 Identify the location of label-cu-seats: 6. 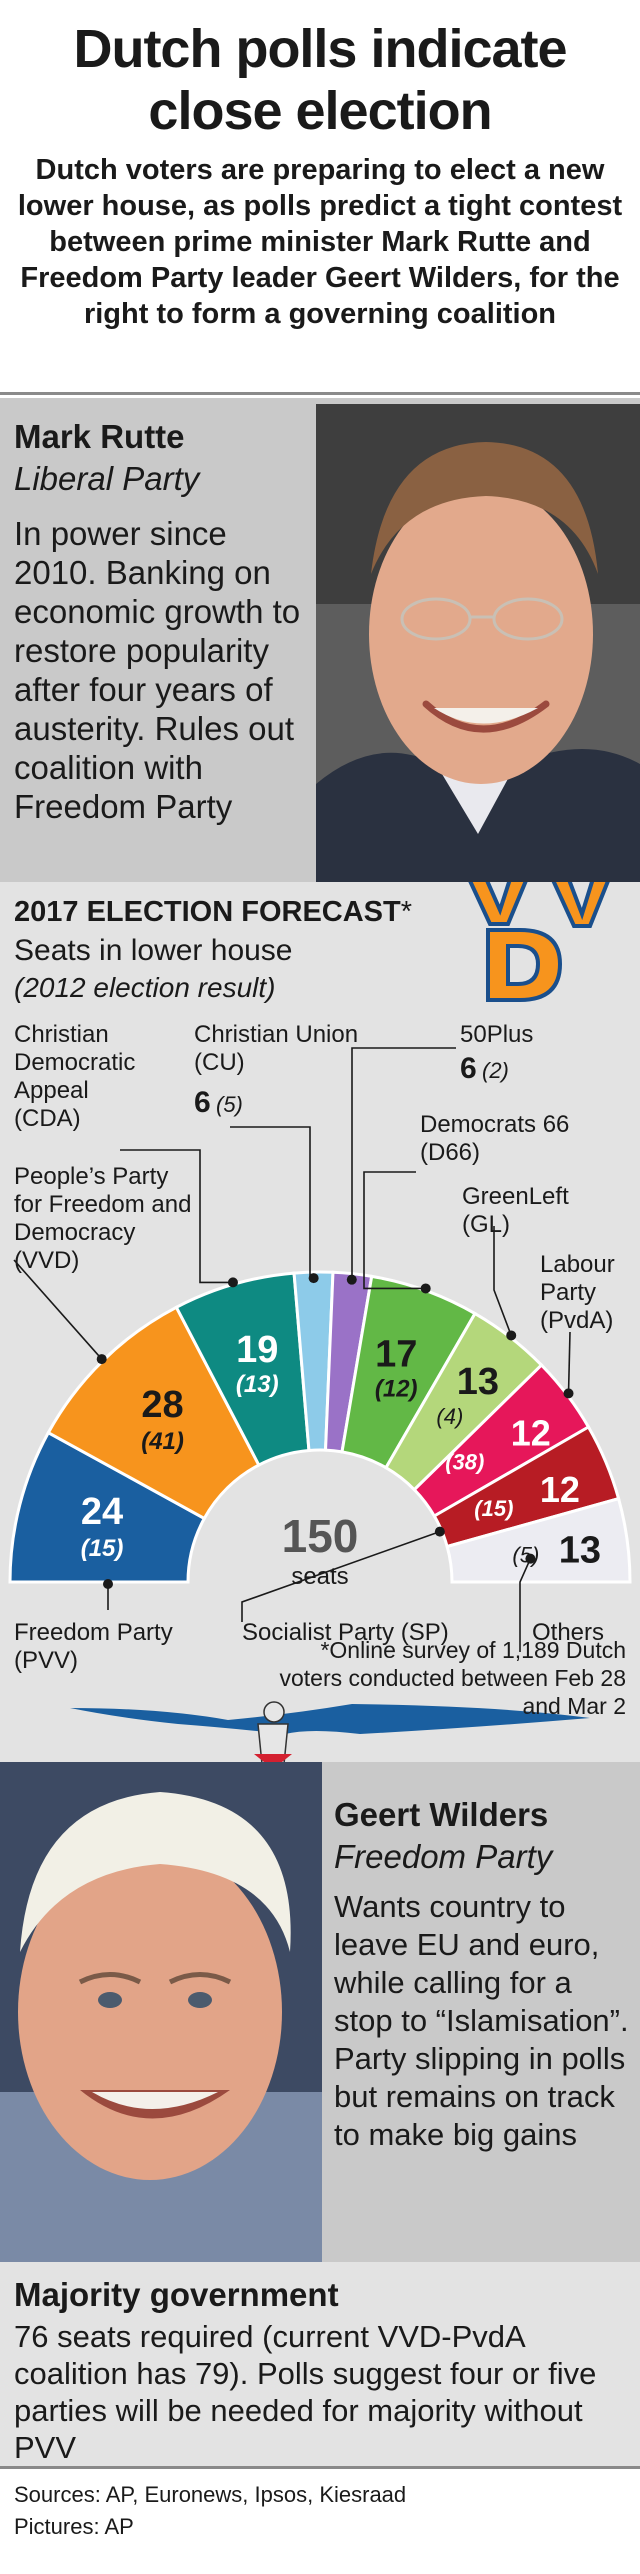
(202, 1102).